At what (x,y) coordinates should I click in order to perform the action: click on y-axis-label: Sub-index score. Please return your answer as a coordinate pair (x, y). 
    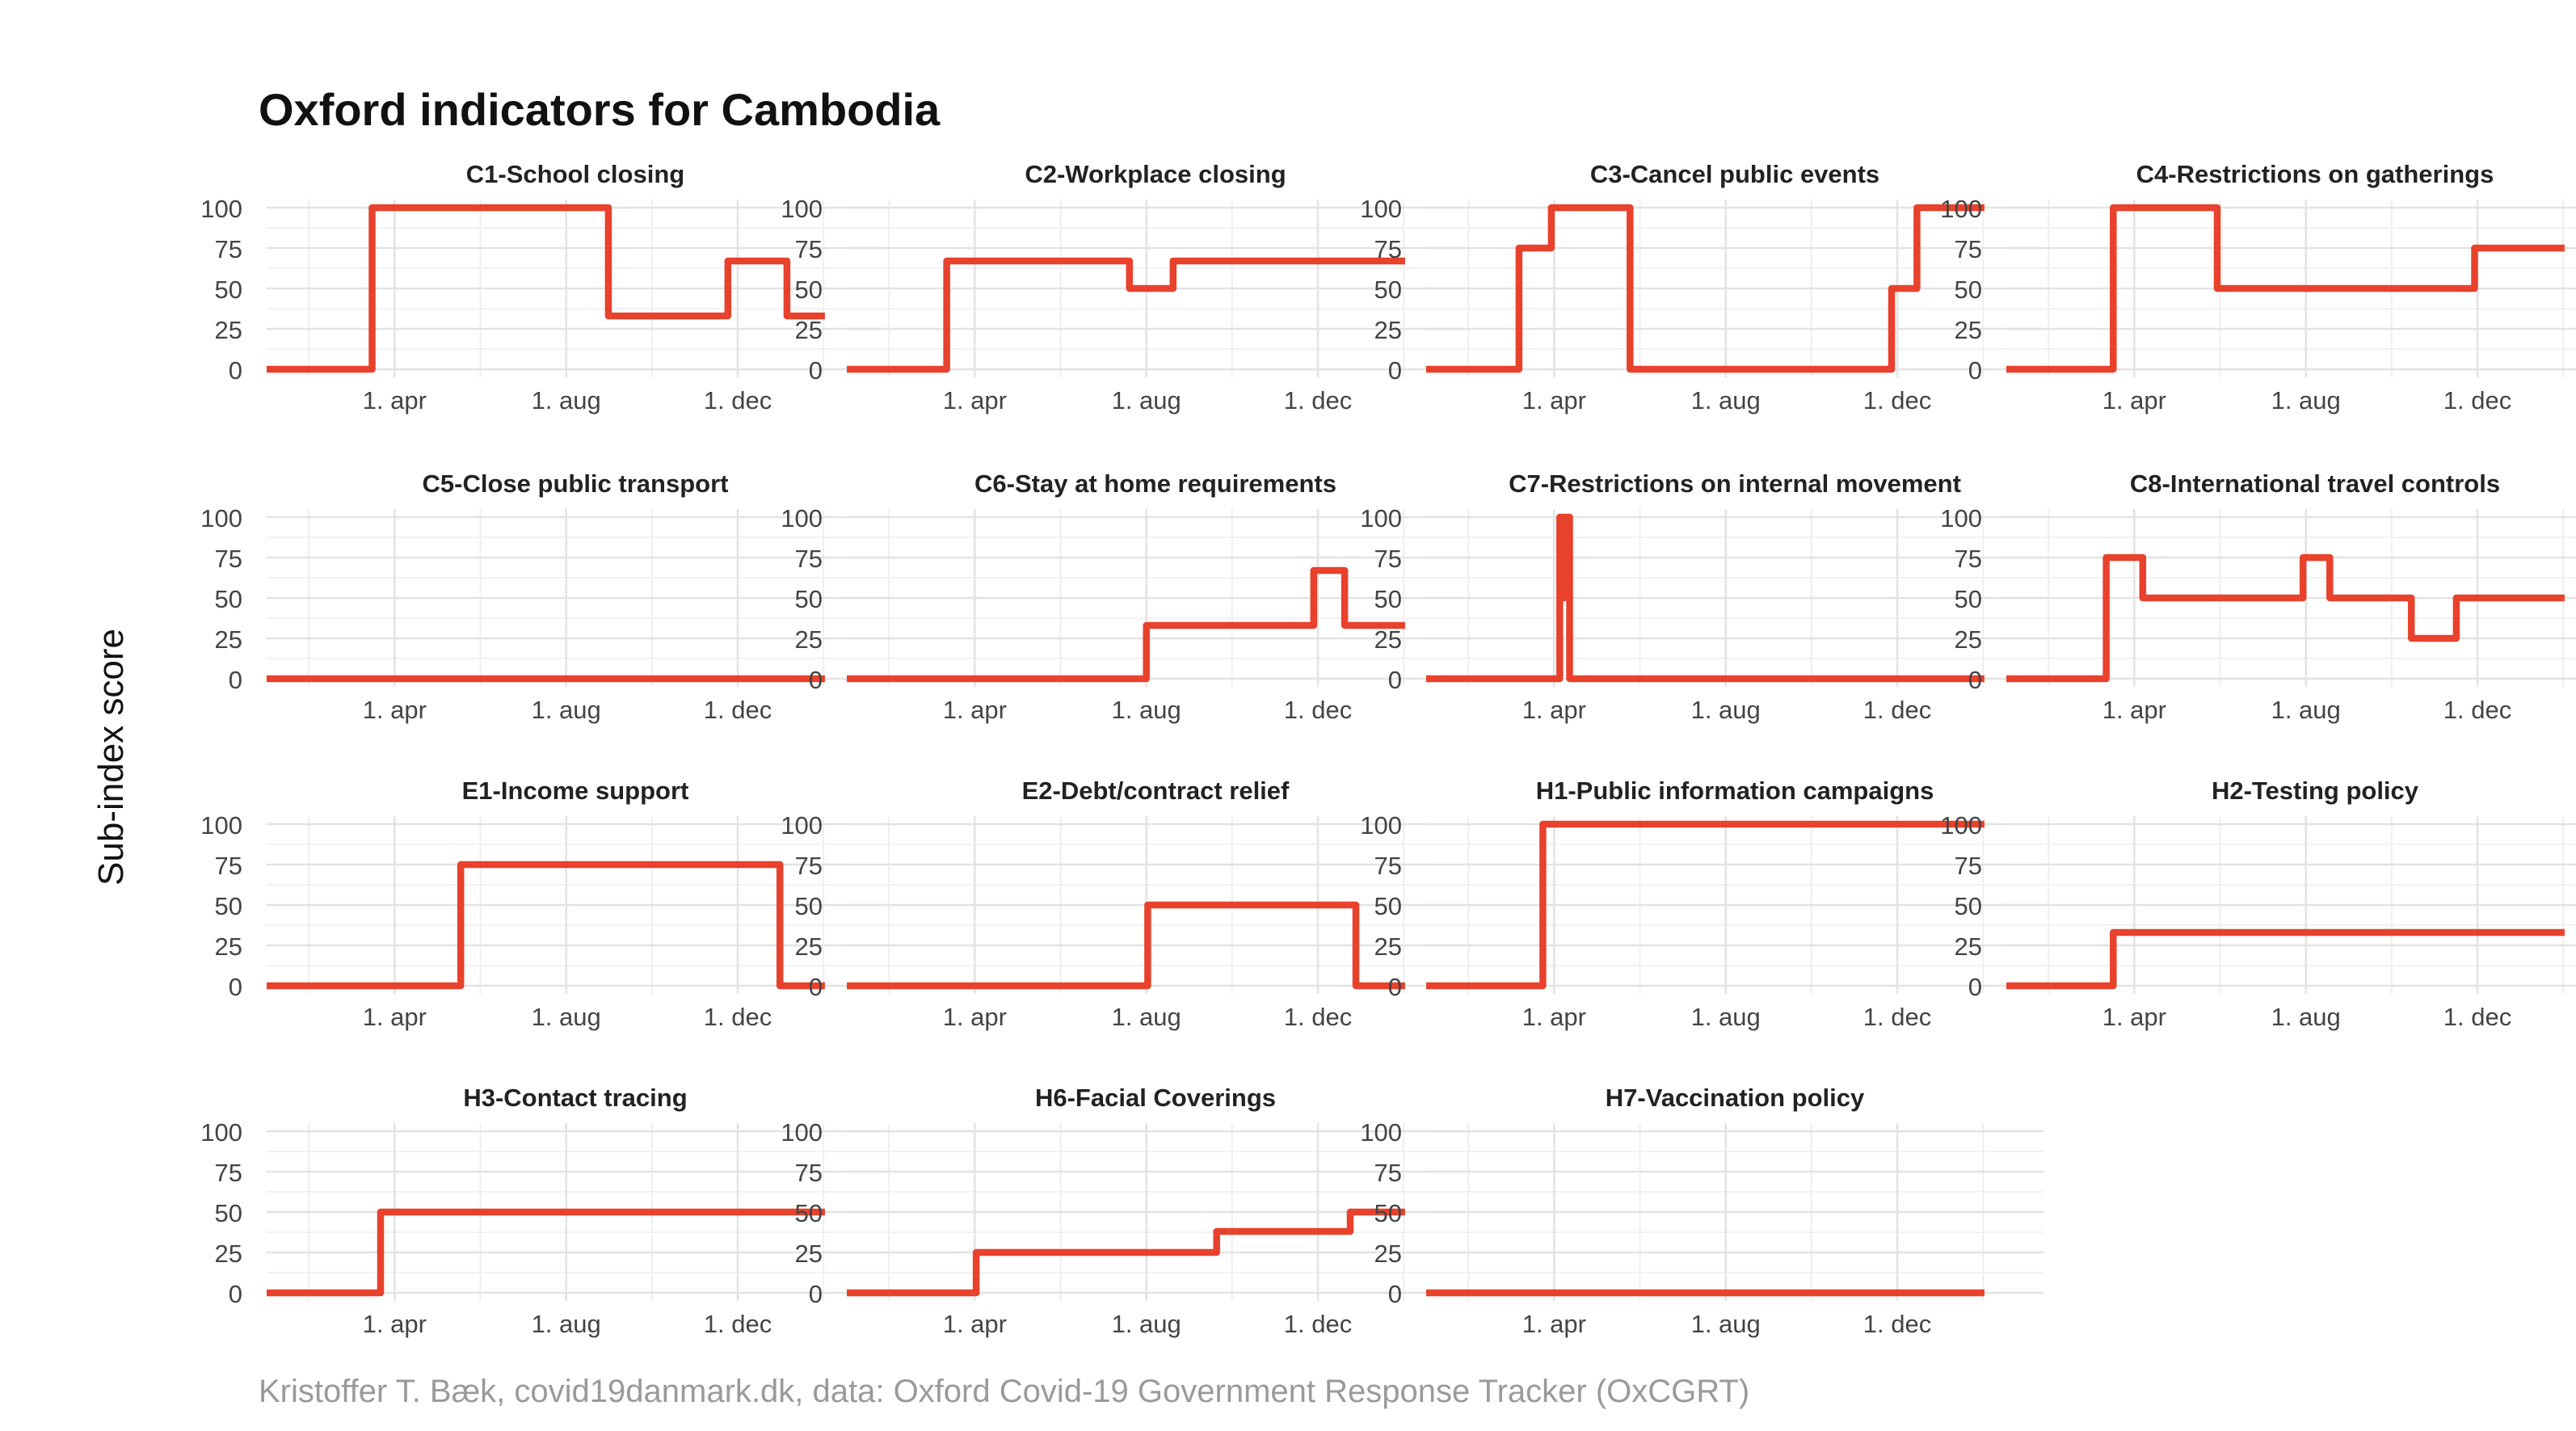
    Looking at the image, I should click on (111, 757).